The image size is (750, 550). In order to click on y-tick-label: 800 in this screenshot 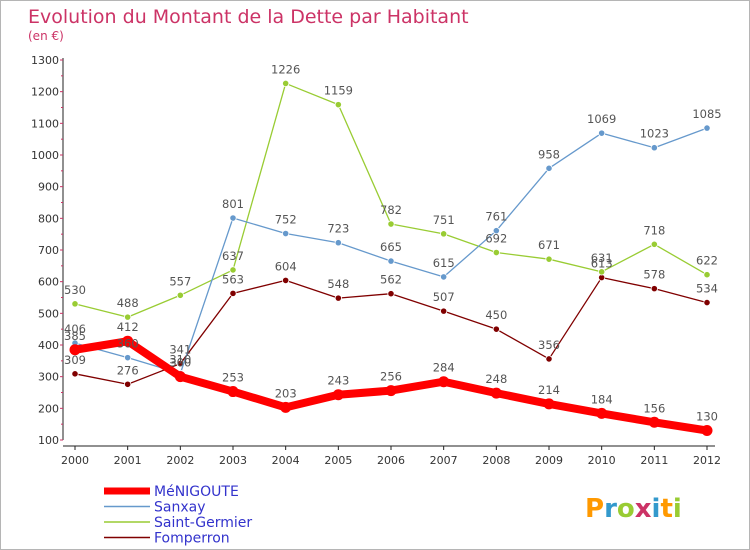, I will do `click(48, 218)`.